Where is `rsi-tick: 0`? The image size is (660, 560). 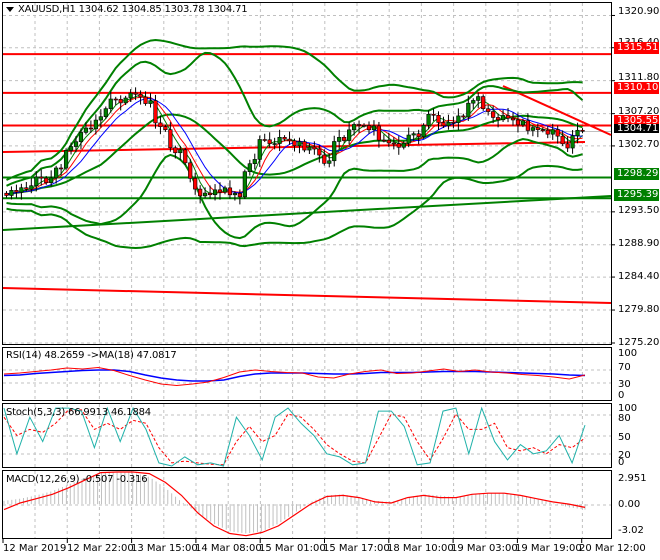 rsi-tick: 0 is located at coordinates (621, 395).